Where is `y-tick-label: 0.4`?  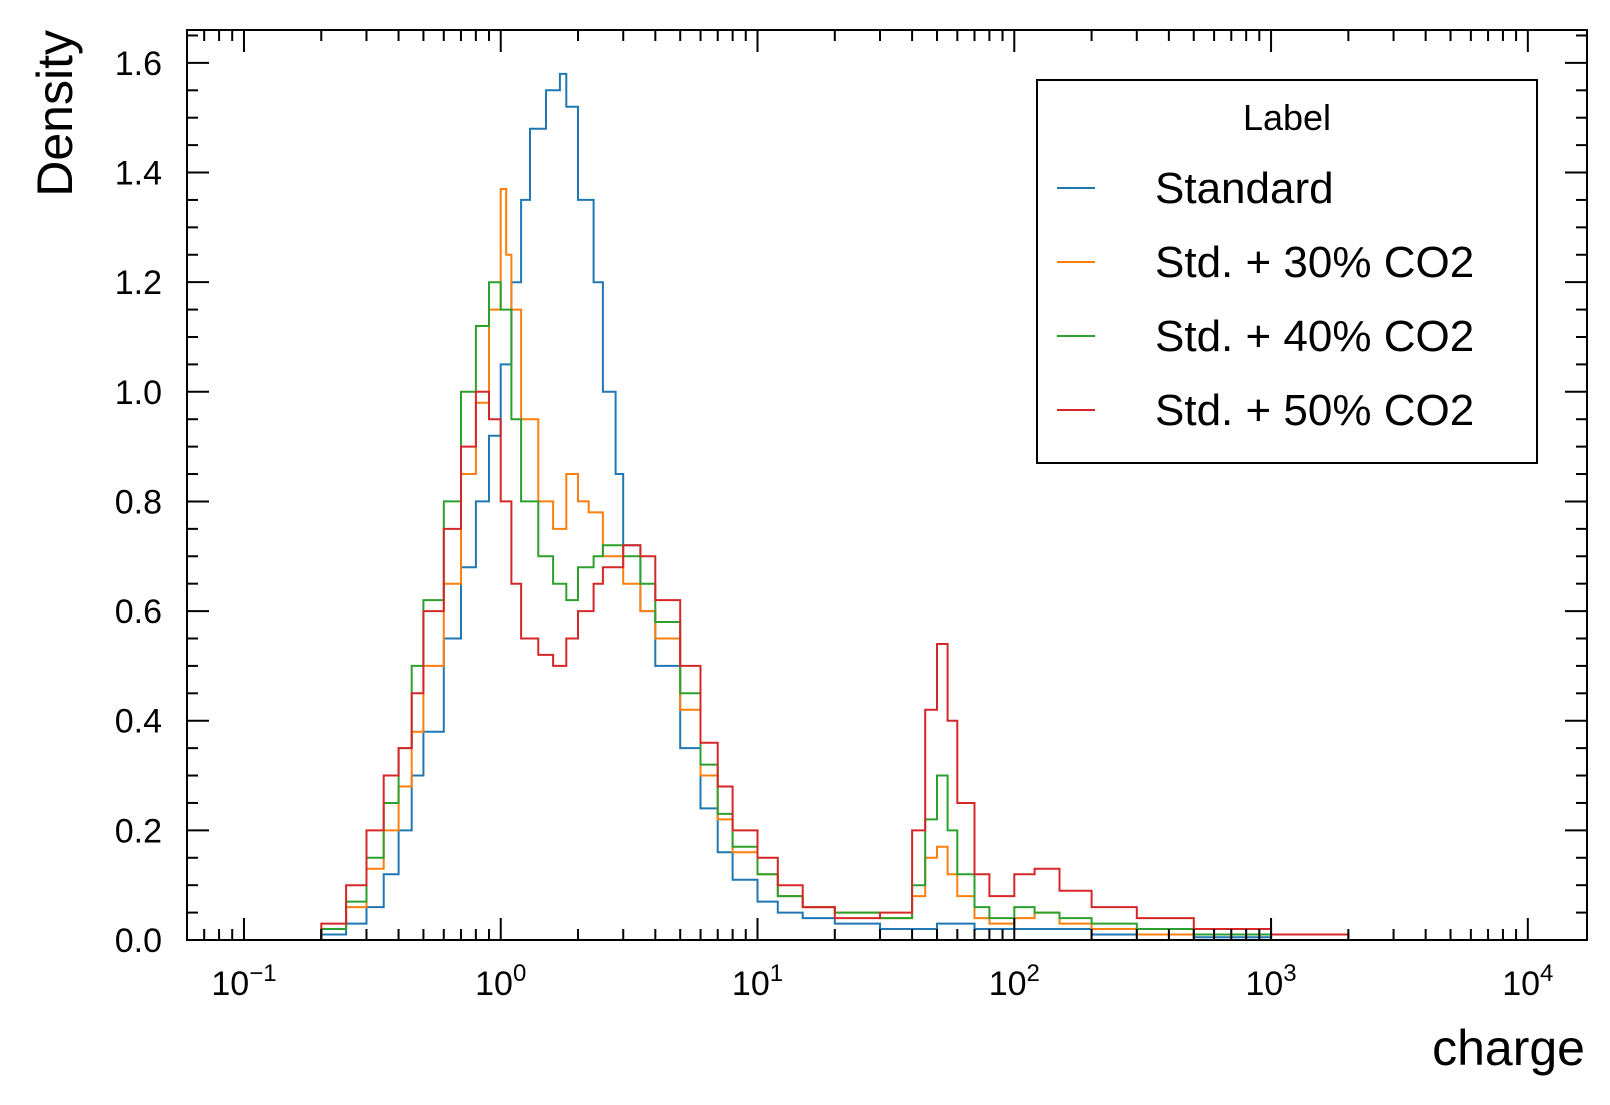
y-tick-label: 0.4 is located at coordinates (138, 722).